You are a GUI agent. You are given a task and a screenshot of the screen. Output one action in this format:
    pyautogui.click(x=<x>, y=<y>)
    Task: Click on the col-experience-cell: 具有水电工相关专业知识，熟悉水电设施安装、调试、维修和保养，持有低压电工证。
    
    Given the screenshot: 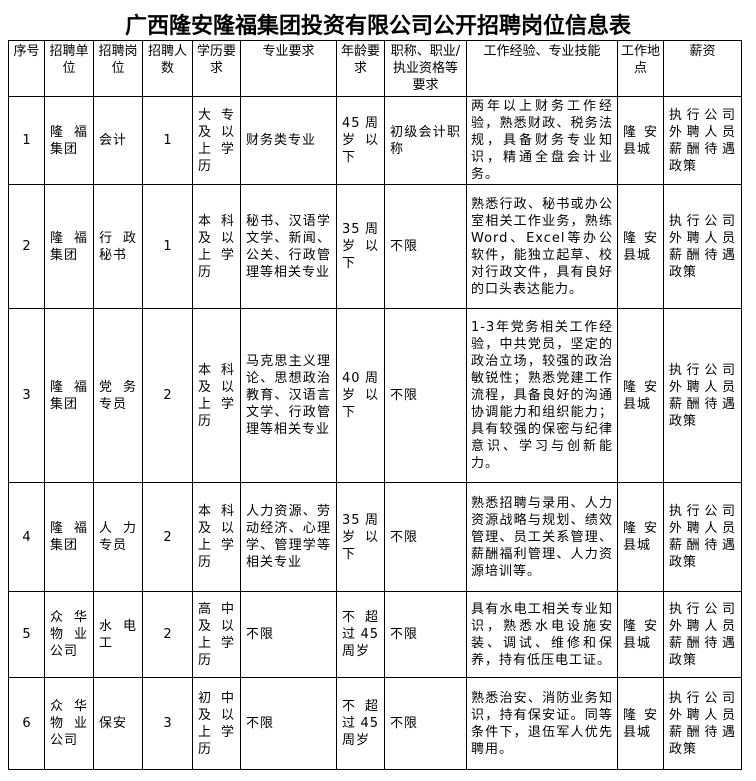 What is the action you would take?
    pyautogui.click(x=542, y=634)
    